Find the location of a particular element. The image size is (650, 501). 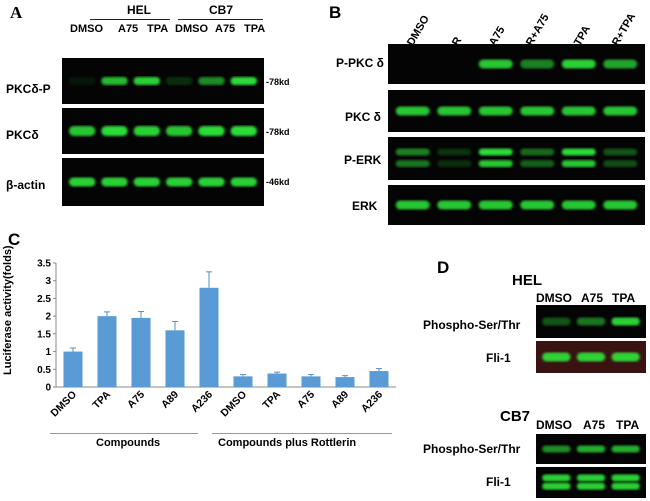

group-label-cb7: CB7 is located at coordinates (221, 10).